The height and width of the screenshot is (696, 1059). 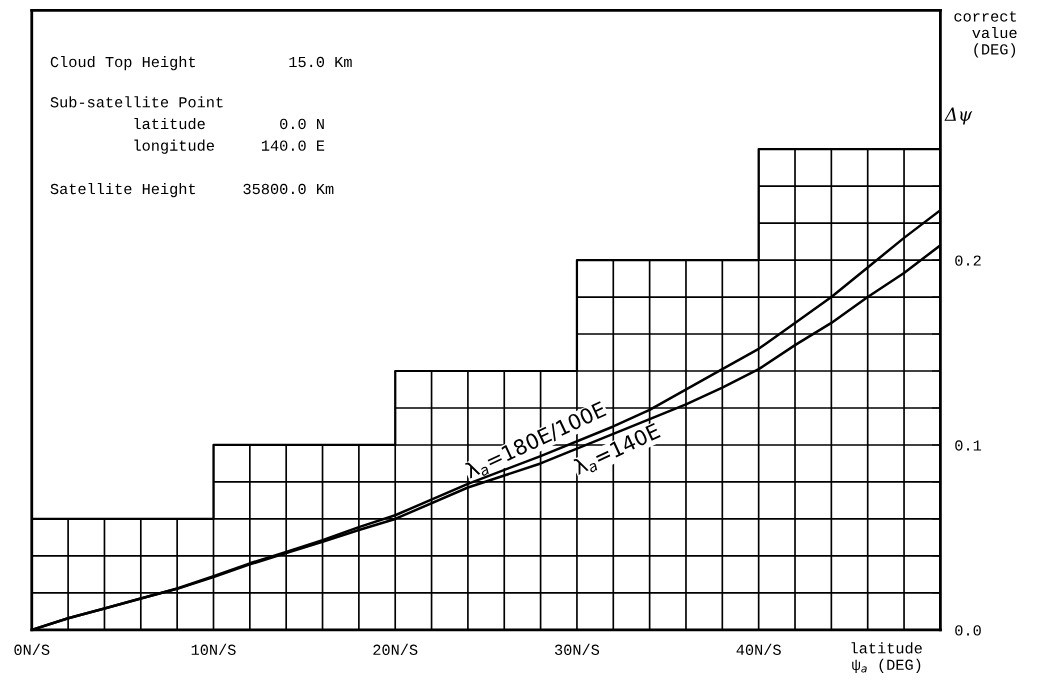 I want to click on text: latitude ψ$_{a}$ (DEG), so click(x=886, y=657).